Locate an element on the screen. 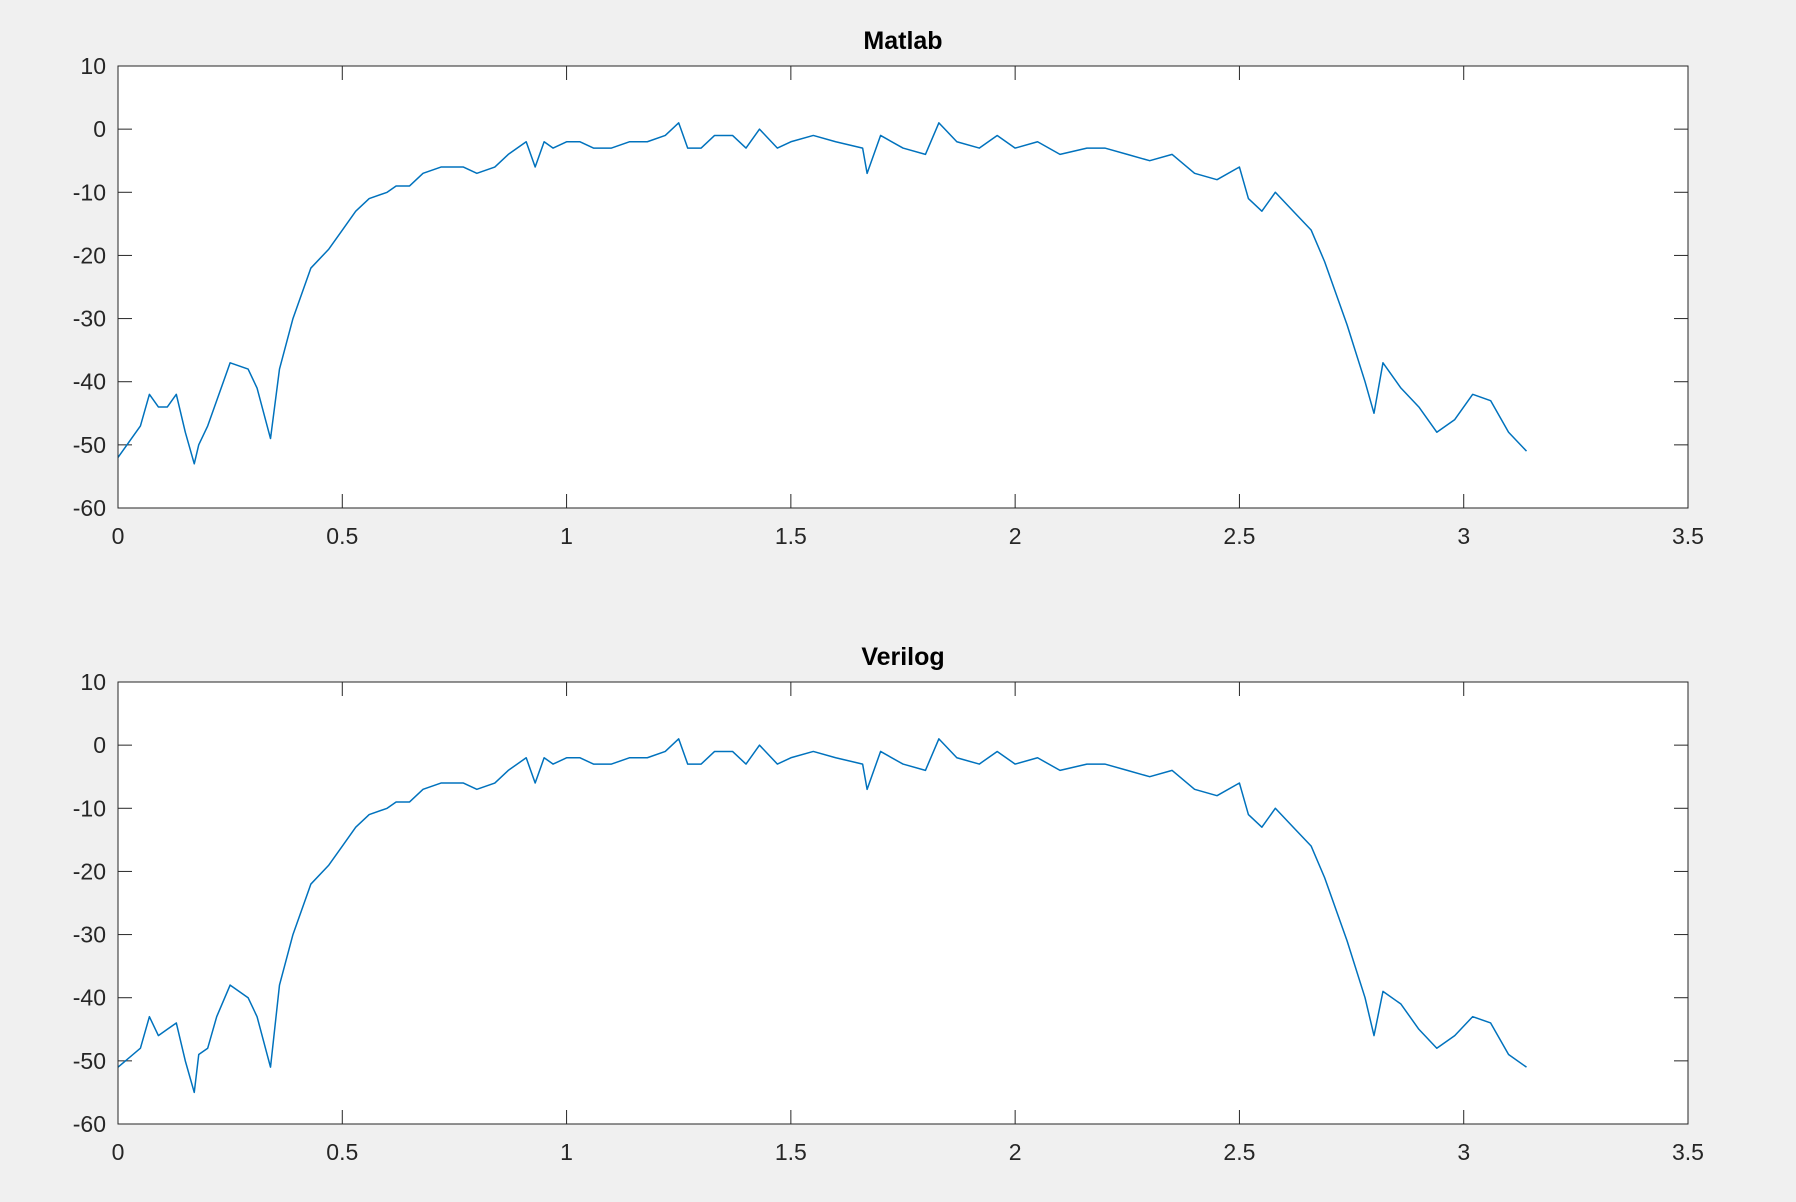  chart-0-ytick-label: -30 is located at coordinates (89, 319).